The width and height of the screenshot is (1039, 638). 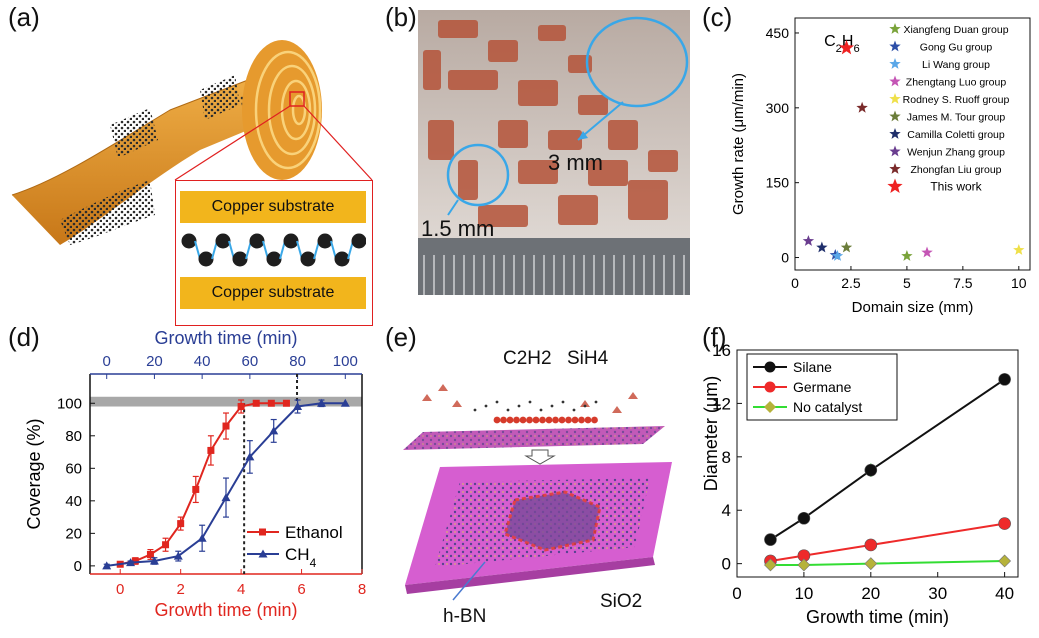 What do you see at coordinates (955, 170) in the screenshot?
I see `legend-label: Zhongfan Liu group` at bounding box center [955, 170].